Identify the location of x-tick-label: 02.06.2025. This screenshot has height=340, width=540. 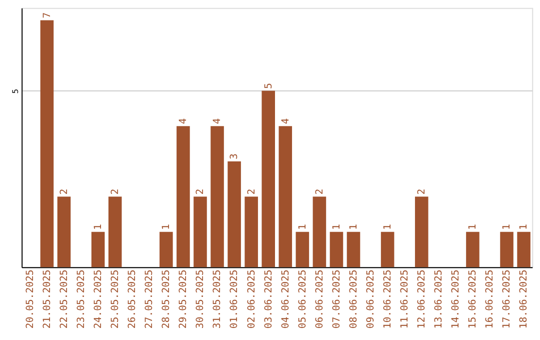
(252, 299).